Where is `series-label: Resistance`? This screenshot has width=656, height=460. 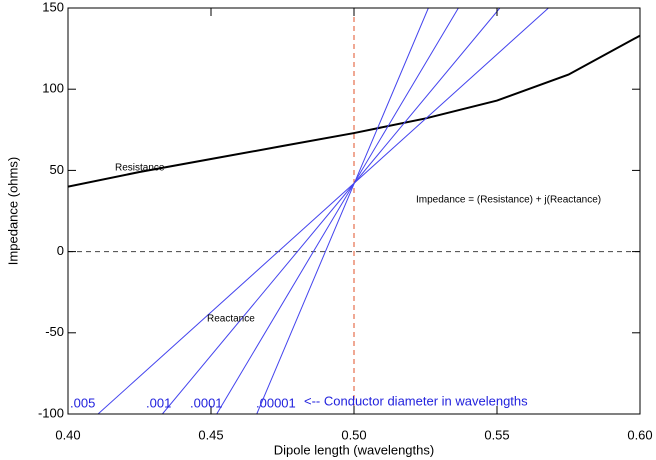 series-label: Resistance is located at coordinates (140, 168).